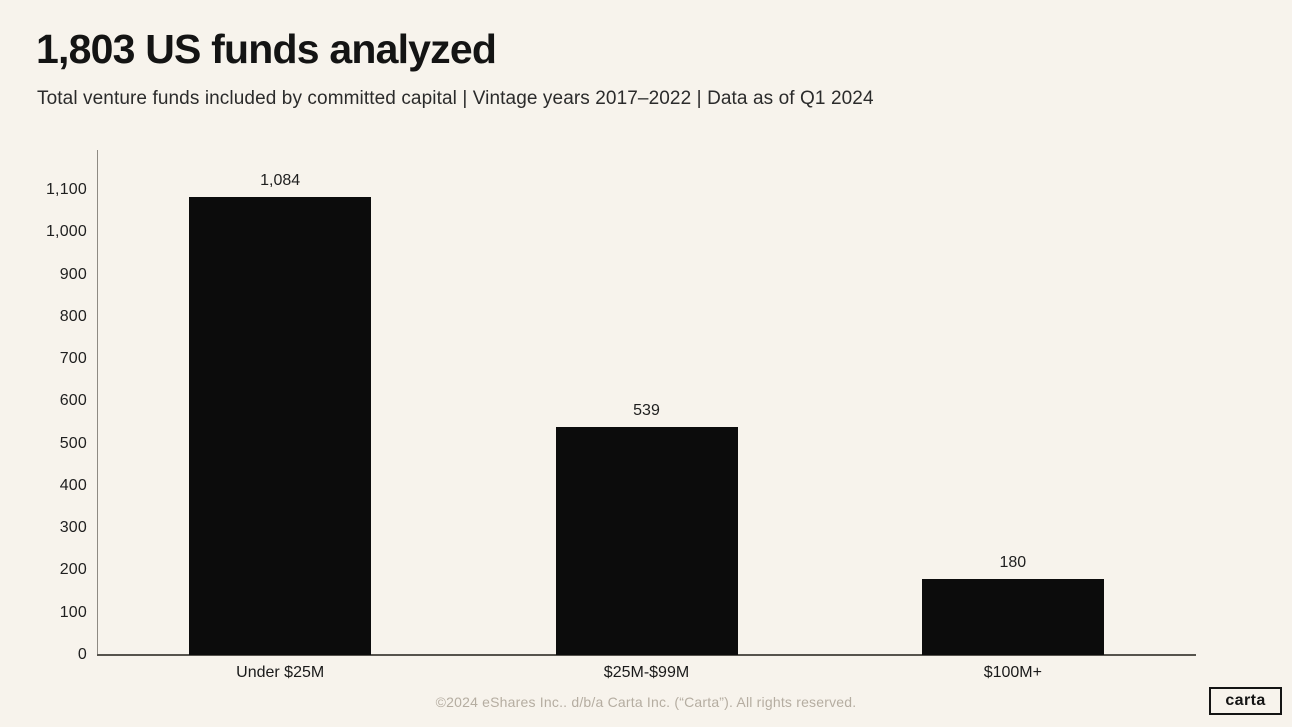  I want to click on bar--25m-99m, so click(646, 541).